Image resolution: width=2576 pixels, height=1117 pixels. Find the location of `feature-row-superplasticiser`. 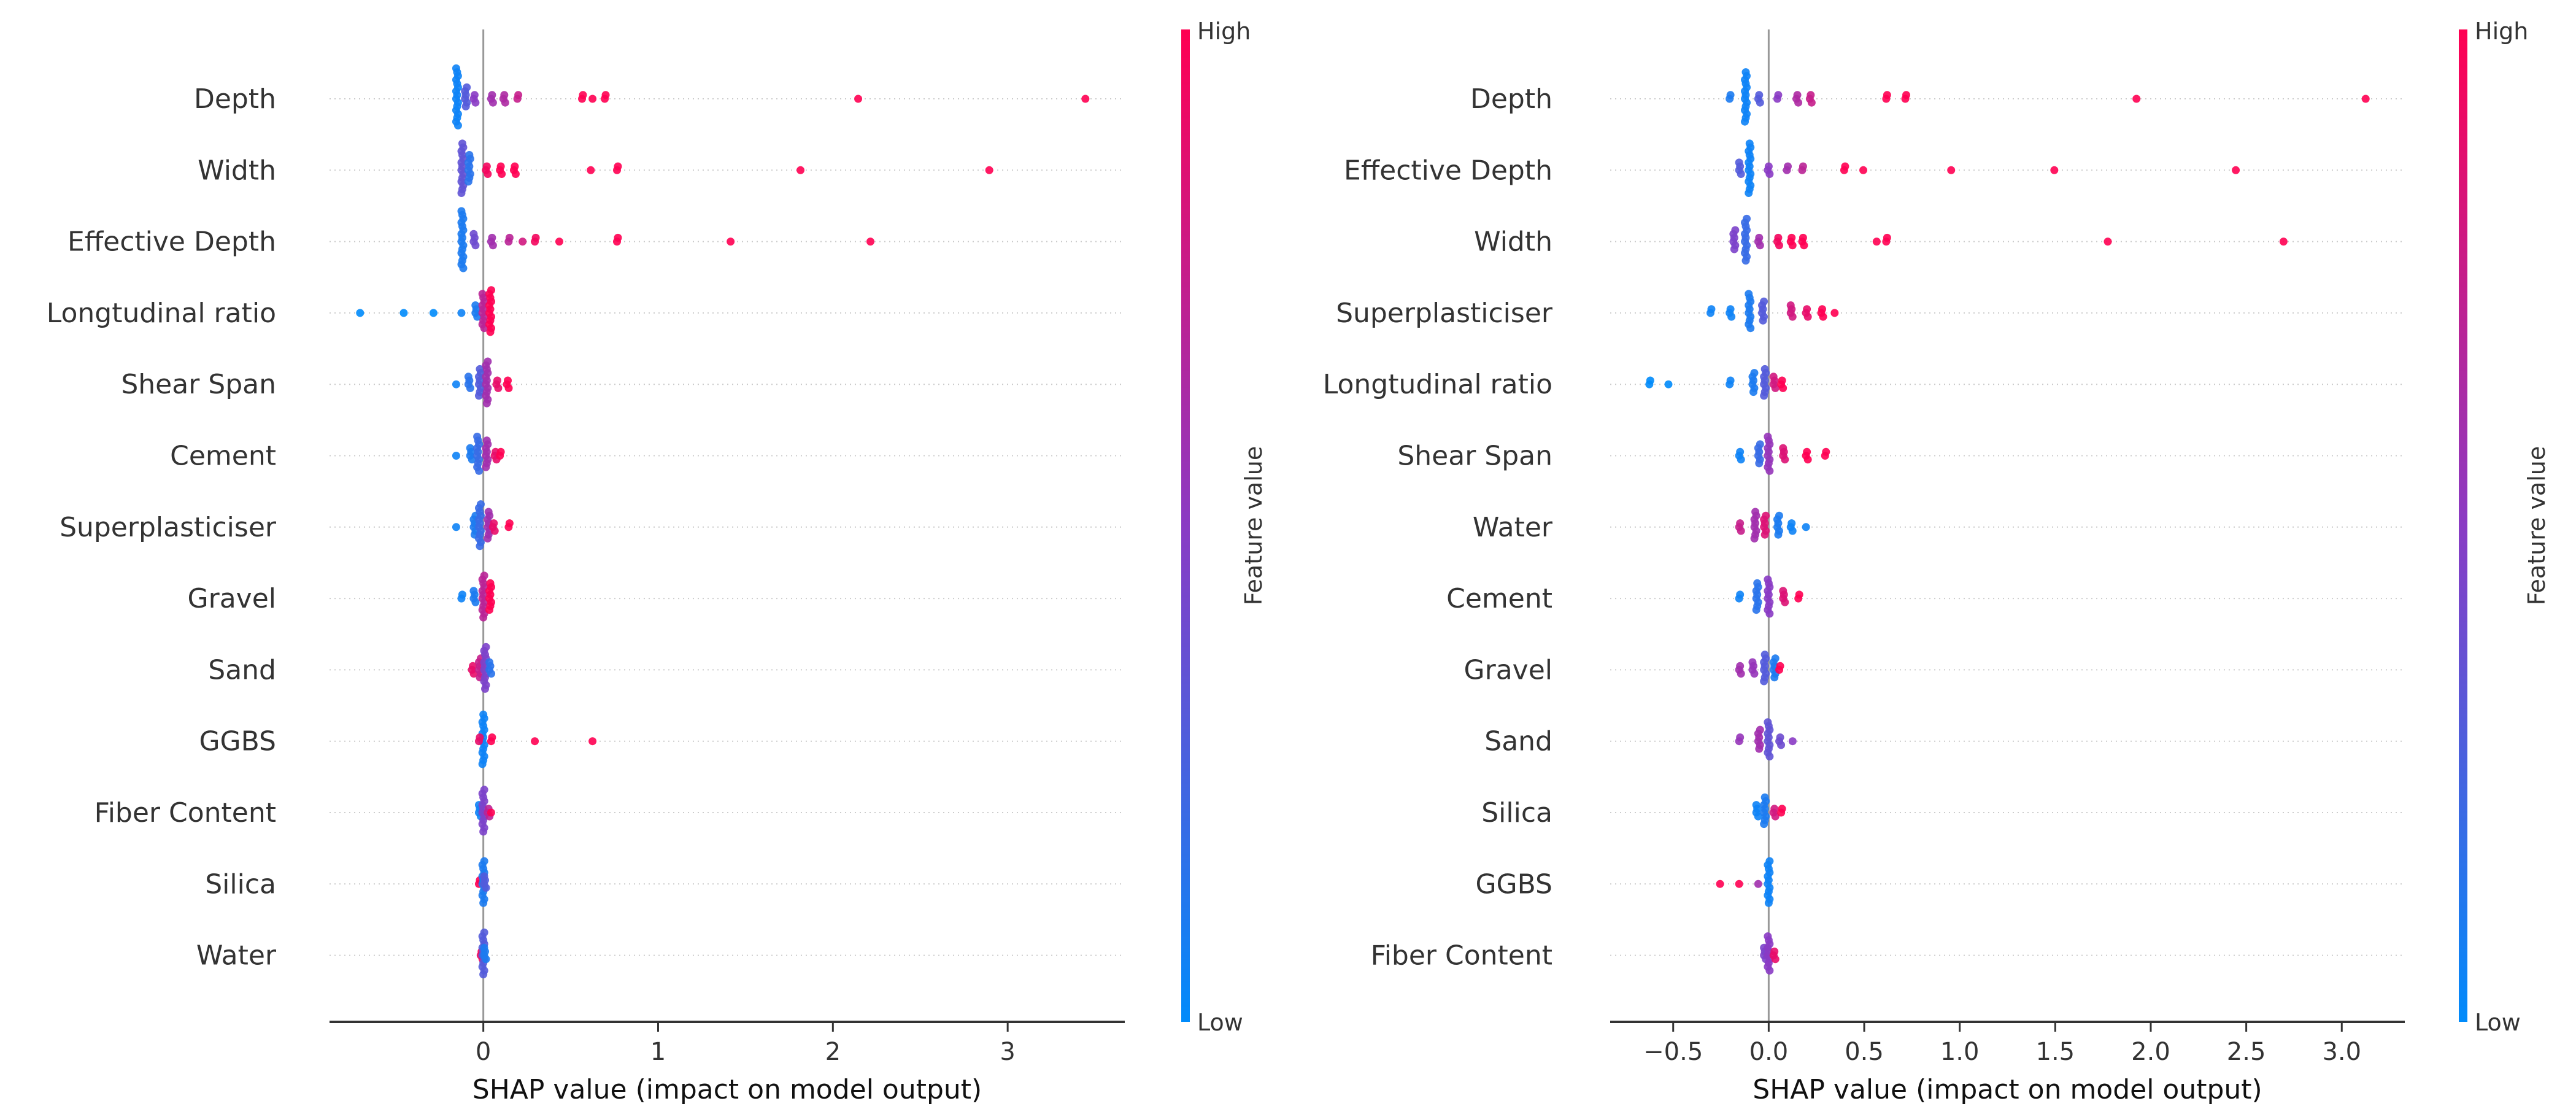

feature-row-superplasticiser is located at coordinates (1772, 312).